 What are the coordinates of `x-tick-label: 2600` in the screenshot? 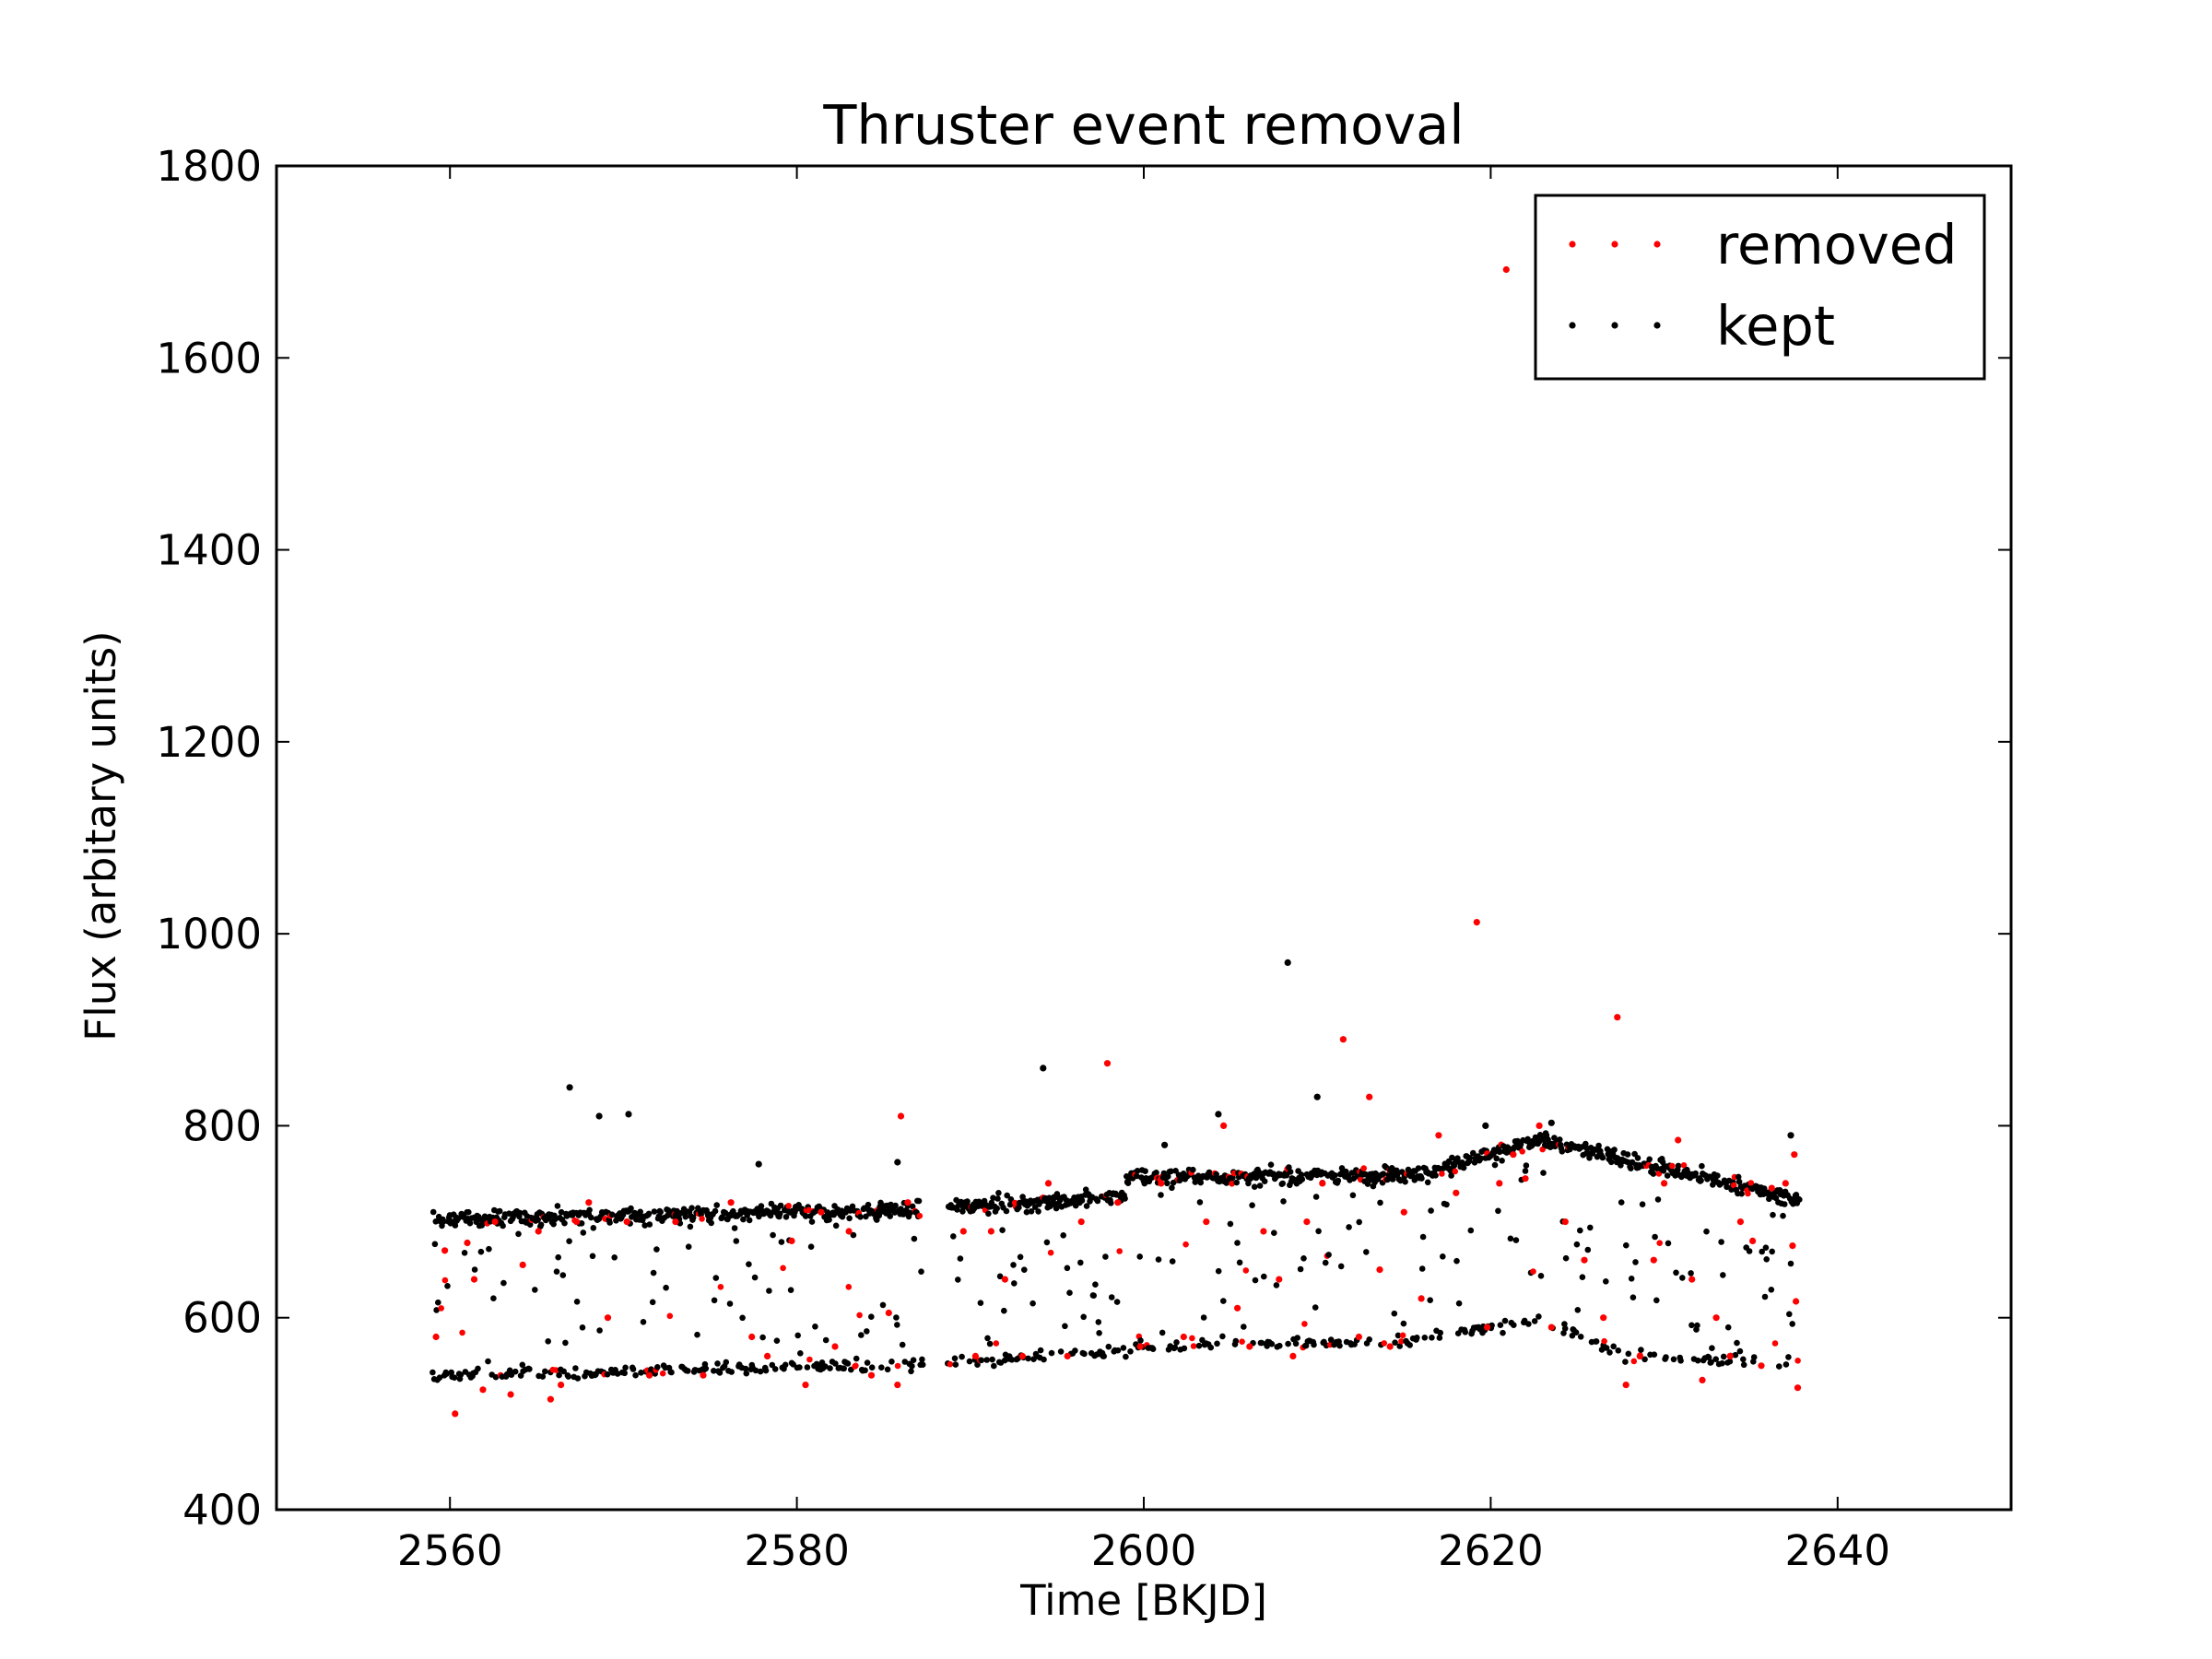 It's located at (1144, 1550).